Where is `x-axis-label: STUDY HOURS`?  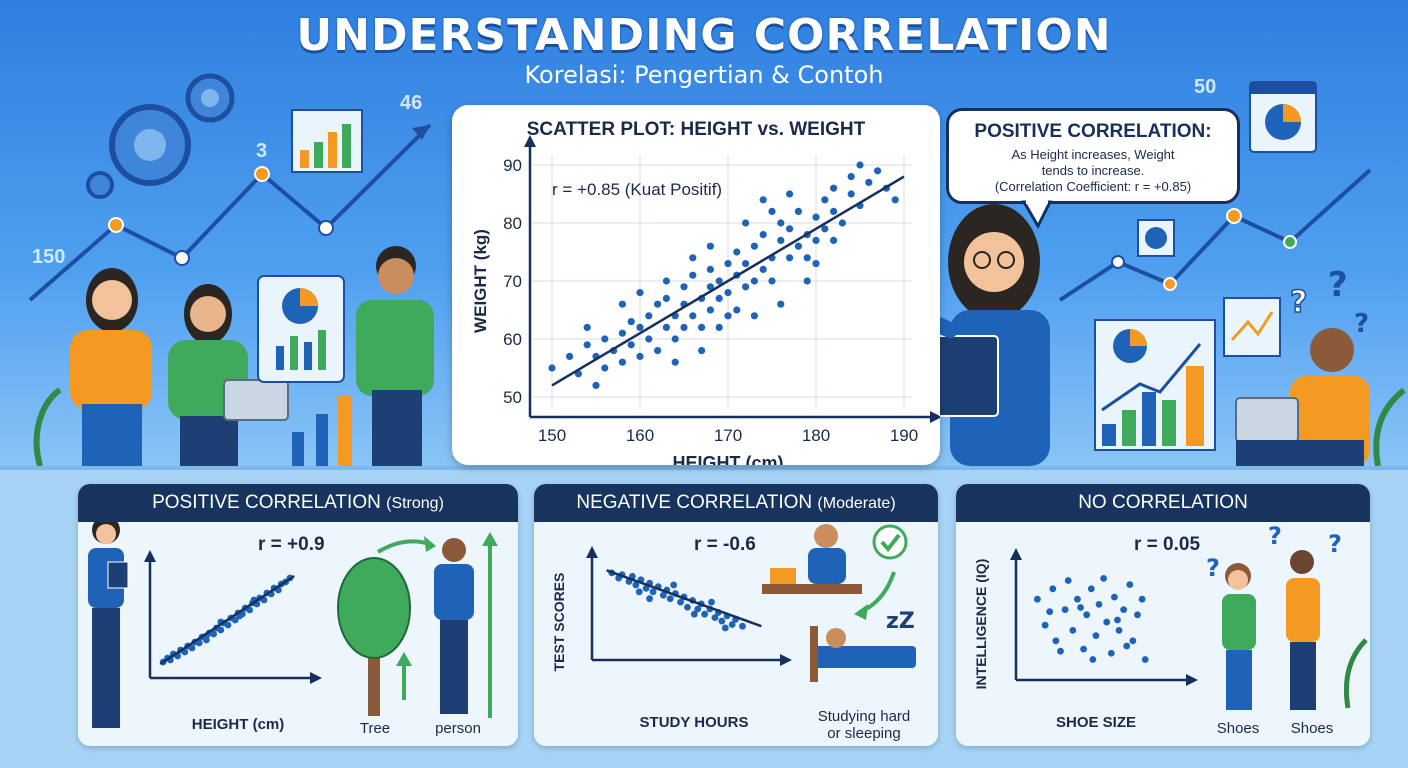
x-axis-label: STUDY HOURS is located at coordinates (694, 722).